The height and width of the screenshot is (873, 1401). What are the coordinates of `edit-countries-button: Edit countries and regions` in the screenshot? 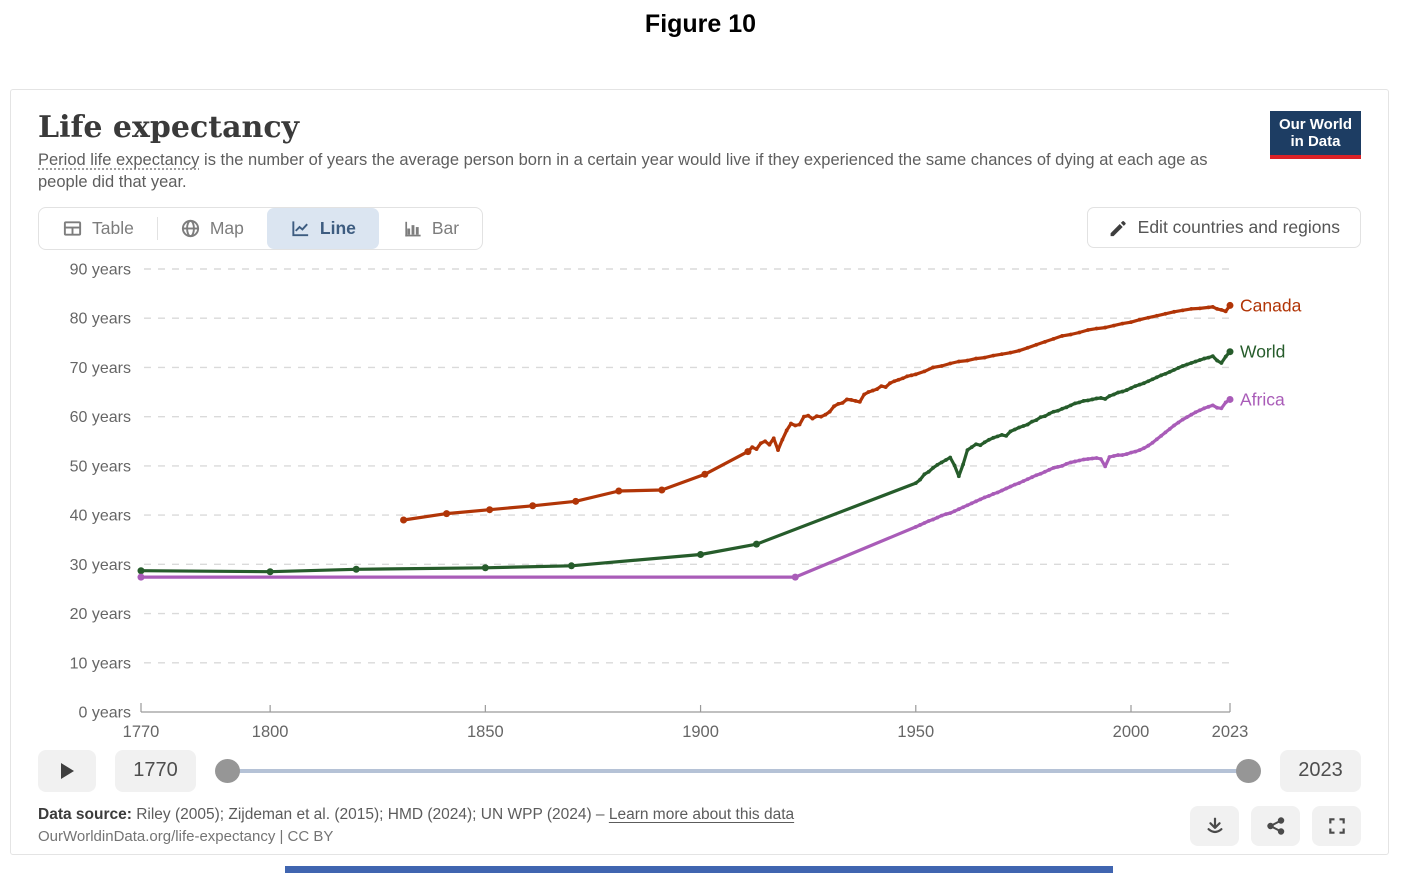 It's located at (1223, 227).